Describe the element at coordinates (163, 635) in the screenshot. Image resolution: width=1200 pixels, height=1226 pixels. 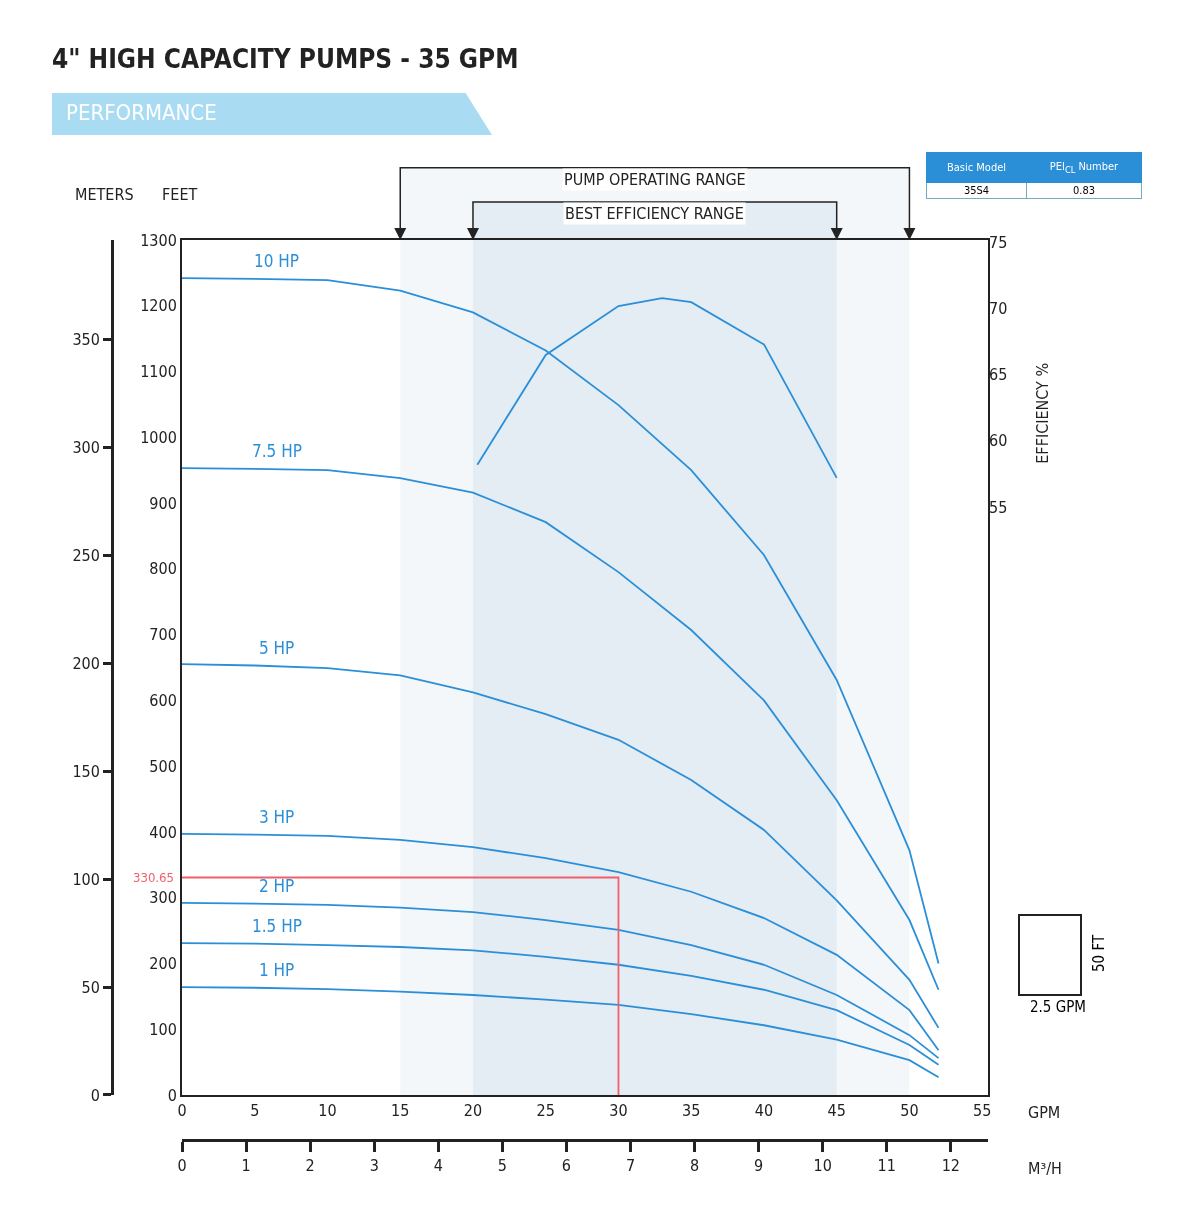
I see `y-tick-label: 700` at that location.